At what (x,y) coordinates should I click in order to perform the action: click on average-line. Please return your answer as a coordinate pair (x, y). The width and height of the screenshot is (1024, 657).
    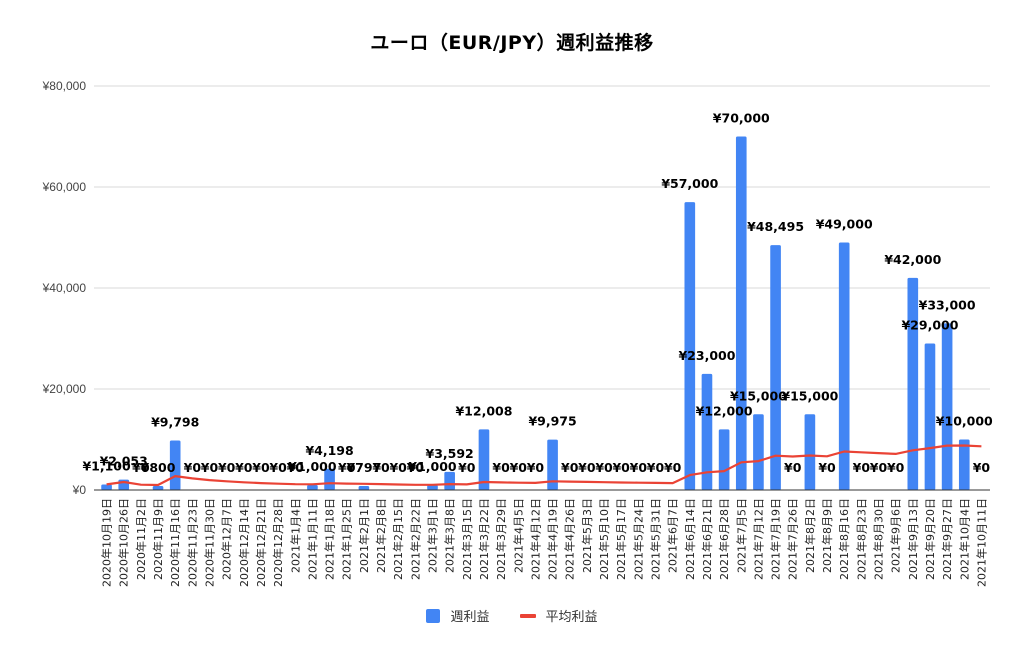
    Looking at the image, I should click on (544, 465).